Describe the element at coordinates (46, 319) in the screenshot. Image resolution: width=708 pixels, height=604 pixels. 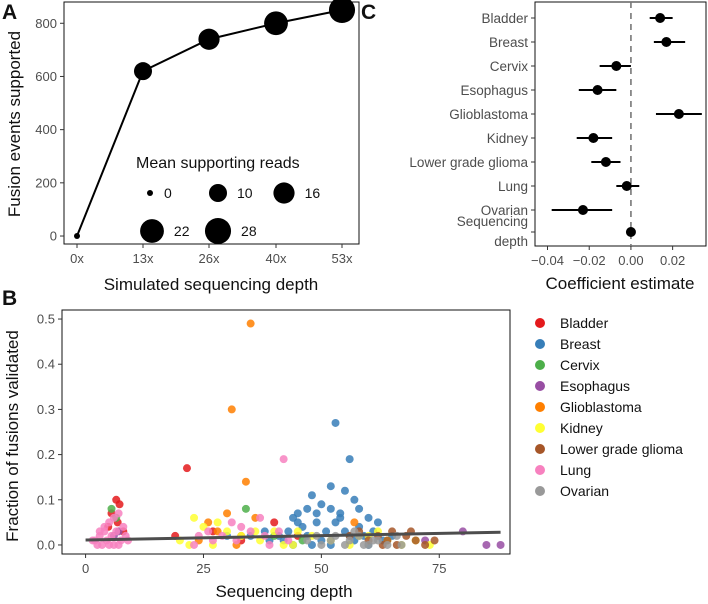
I see `panel-b-ytick-label: 0.5` at that location.